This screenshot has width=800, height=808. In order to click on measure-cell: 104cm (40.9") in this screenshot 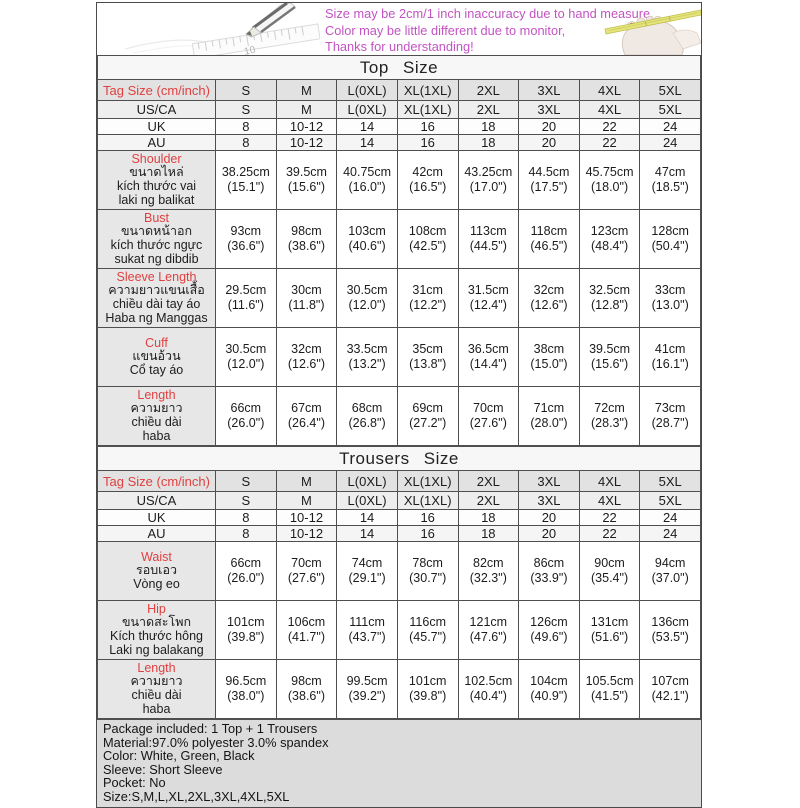, I will do `click(549, 689)`.